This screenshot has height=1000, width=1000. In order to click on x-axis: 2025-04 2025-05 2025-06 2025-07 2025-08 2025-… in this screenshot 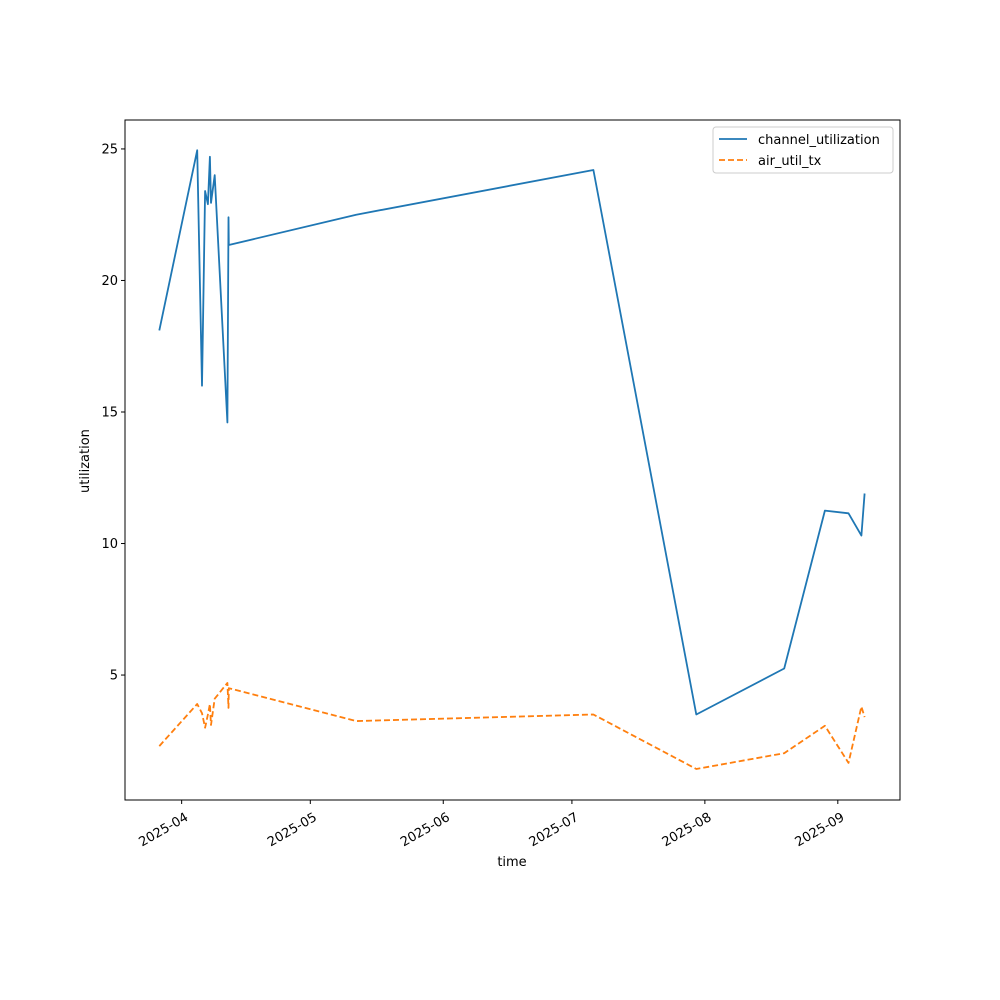, I will do `click(491, 825)`.